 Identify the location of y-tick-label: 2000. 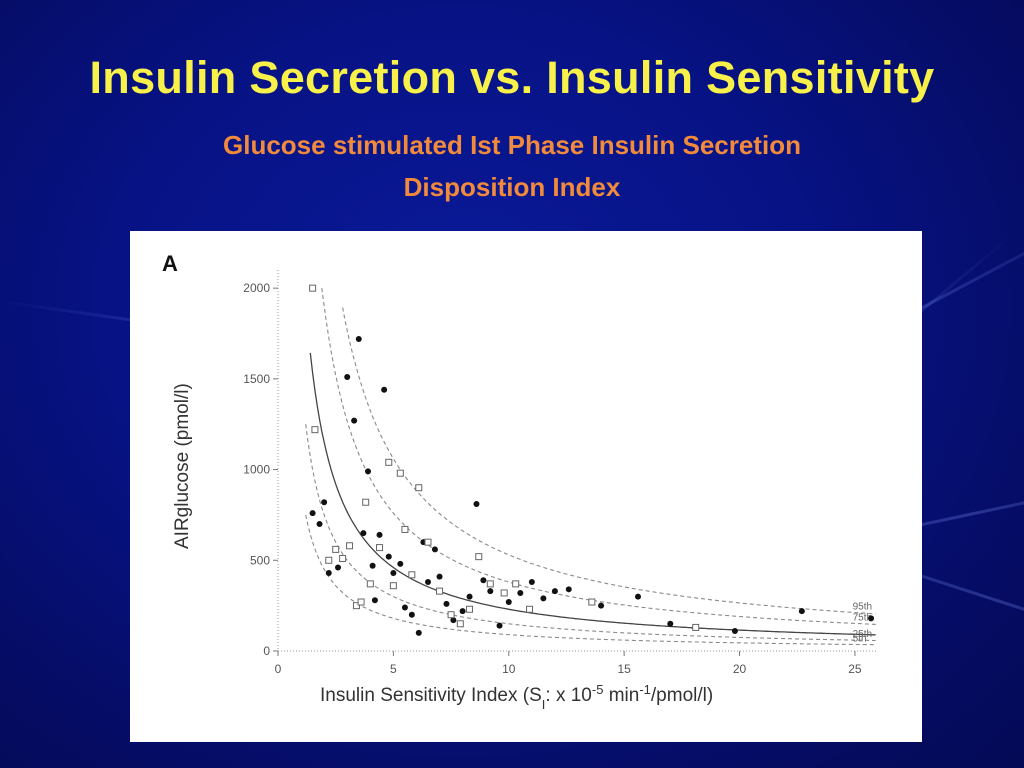
(256, 288).